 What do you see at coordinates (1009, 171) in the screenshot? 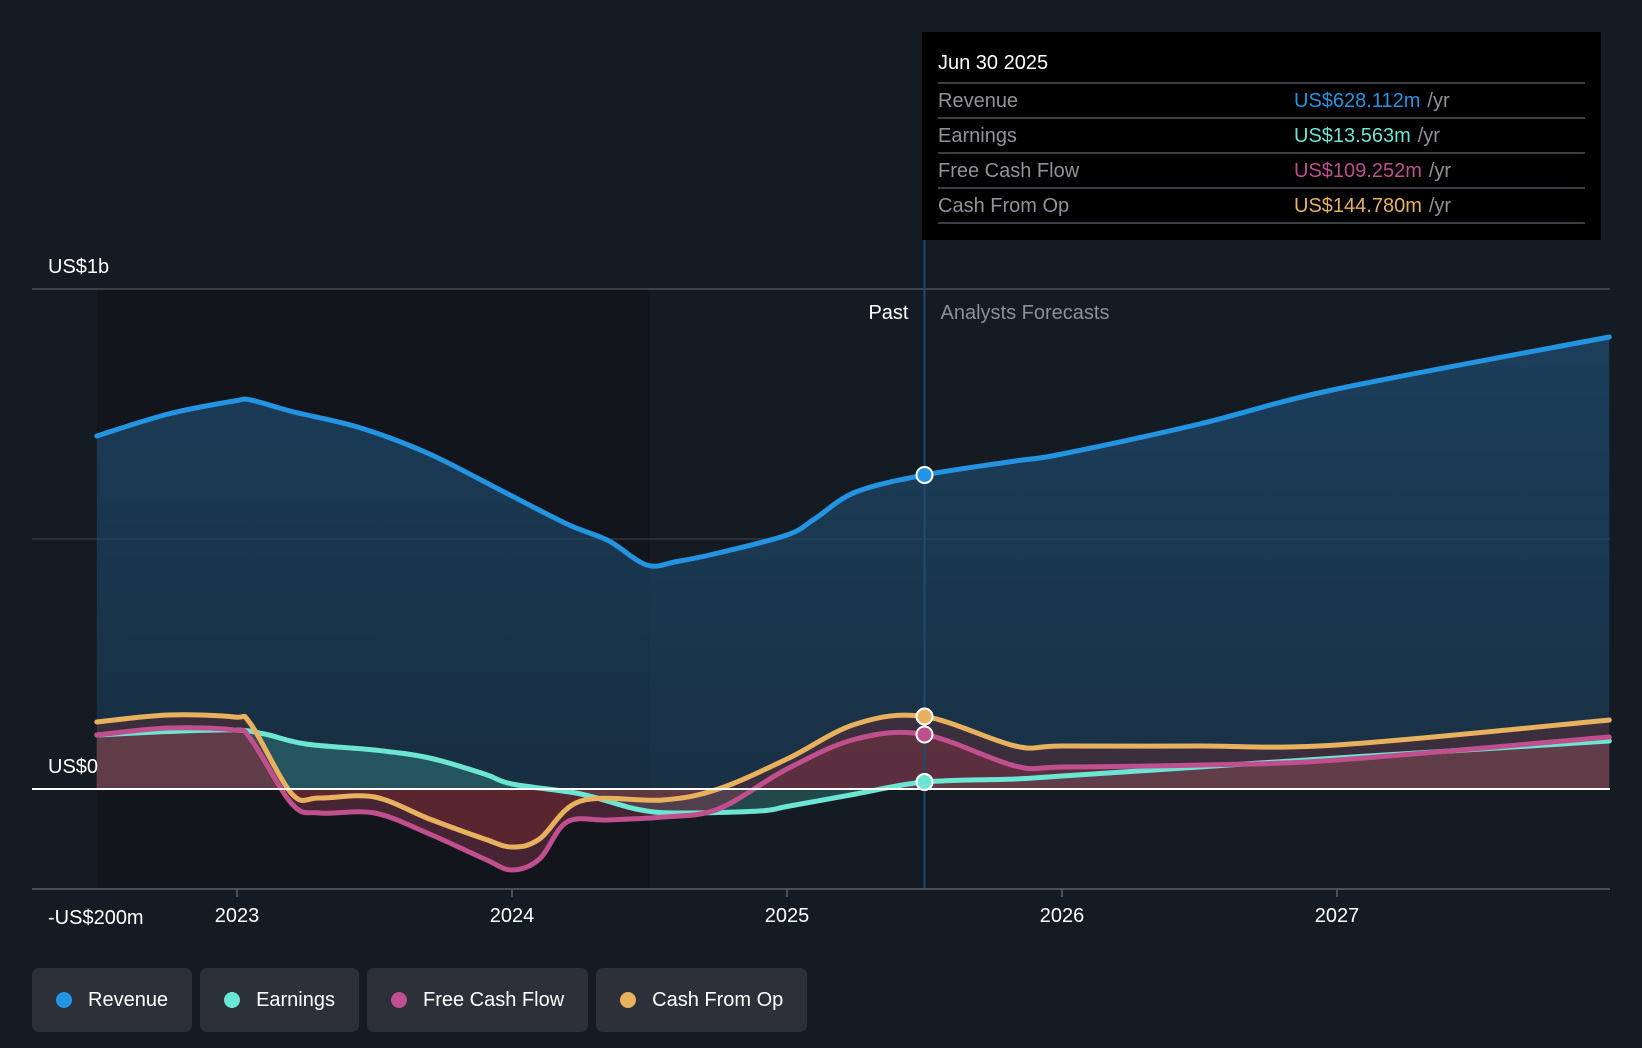
I see `tooltip-label: Free Cash Flow` at bounding box center [1009, 171].